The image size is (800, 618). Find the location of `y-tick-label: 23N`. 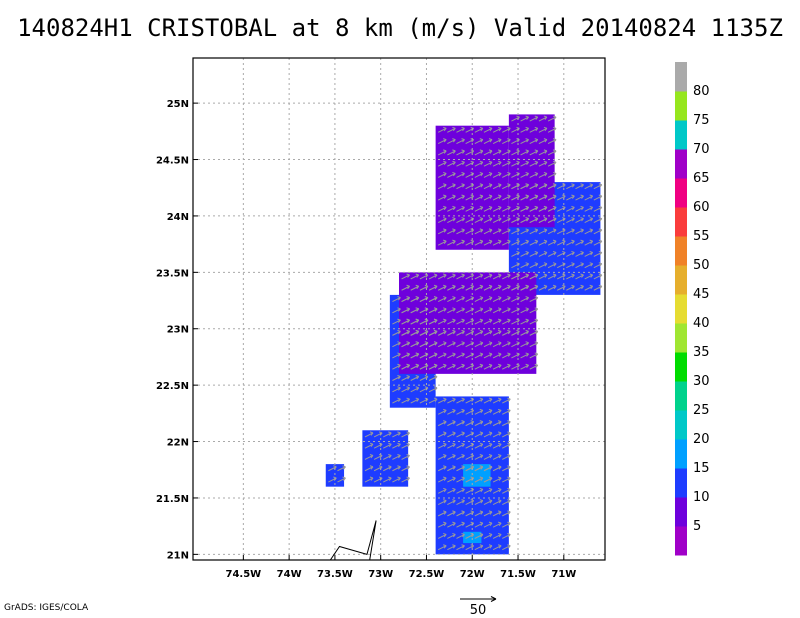

y-tick-label: 23N is located at coordinates (178, 330).